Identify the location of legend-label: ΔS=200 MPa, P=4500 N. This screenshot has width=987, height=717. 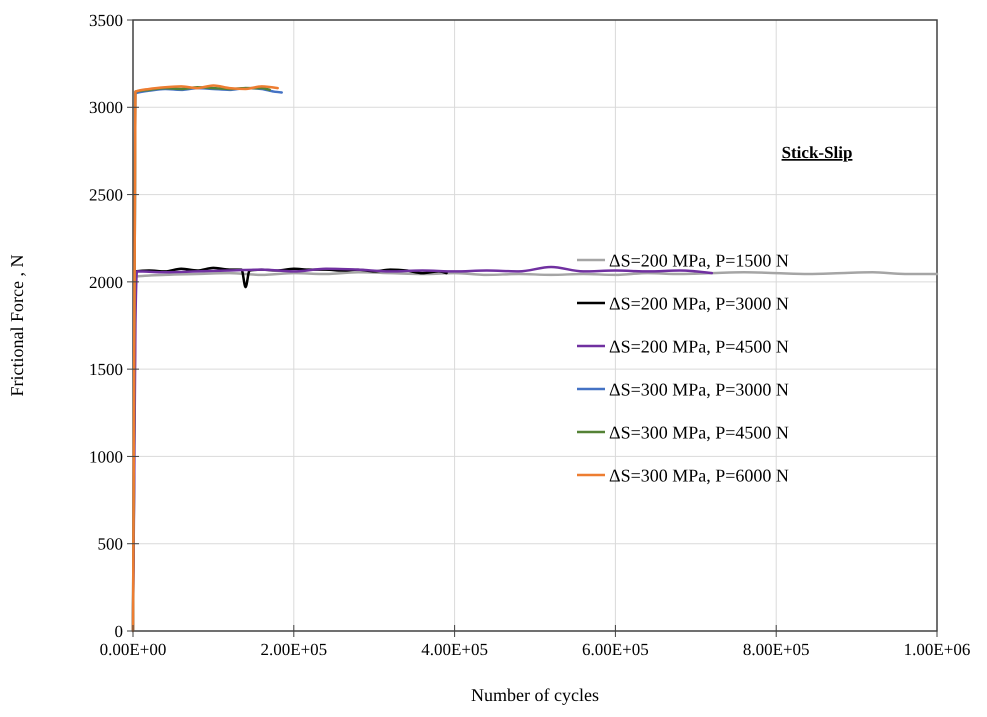
(699, 346).